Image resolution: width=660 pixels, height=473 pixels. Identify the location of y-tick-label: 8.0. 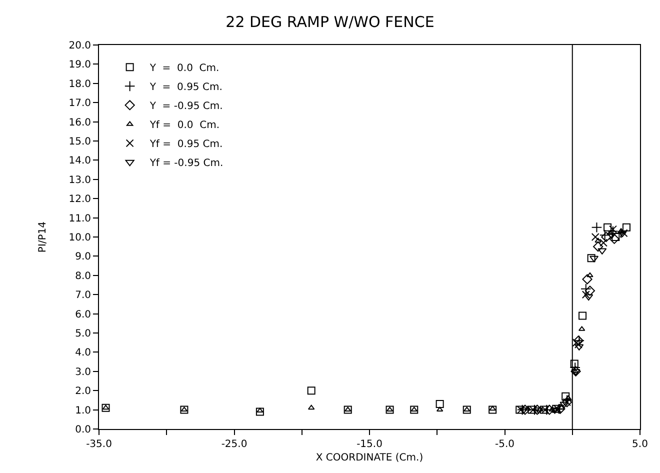
(83, 276).